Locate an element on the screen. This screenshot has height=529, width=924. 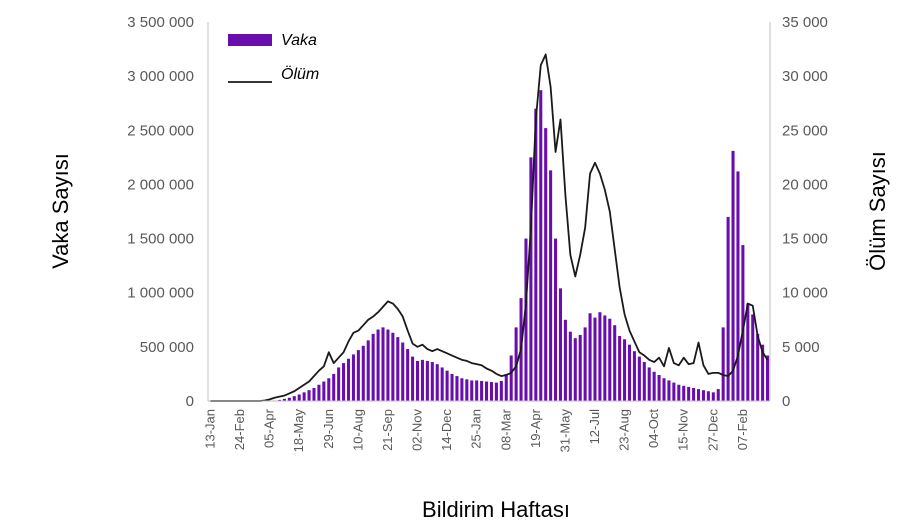
y-tick-left: 3 000 000 is located at coordinates (160, 76).